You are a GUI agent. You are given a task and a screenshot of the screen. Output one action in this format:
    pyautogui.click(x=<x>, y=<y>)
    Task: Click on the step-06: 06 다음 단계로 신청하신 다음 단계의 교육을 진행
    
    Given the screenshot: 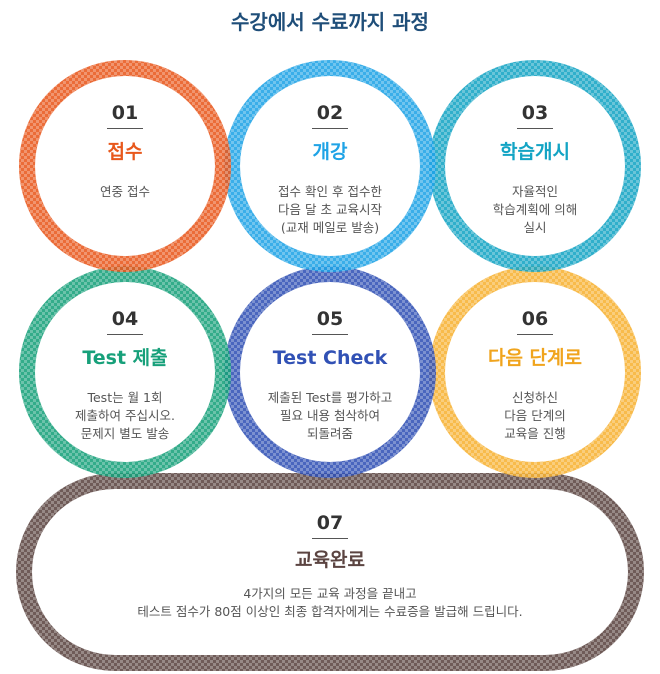 What is the action you would take?
    pyautogui.click(x=535, y=375)
    